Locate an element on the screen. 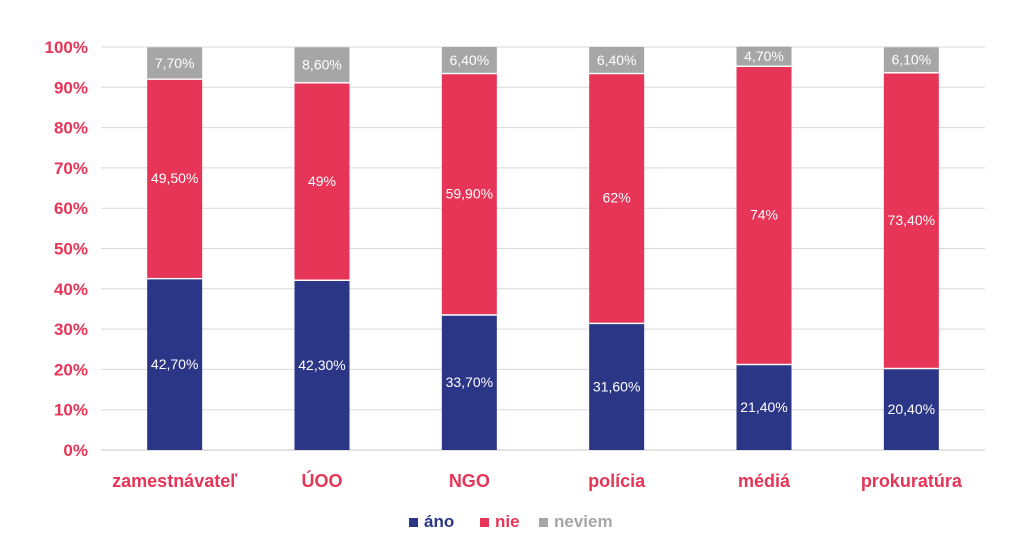 The width and height of the screenshot is (1024, 553). legend-label: neviem is located at coordinates (583, 521).